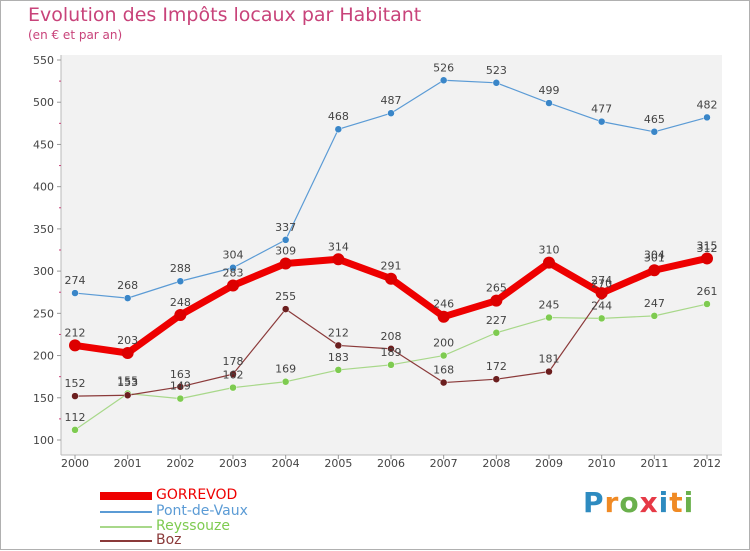 The height and width of the screenshot is (551, 750). Describe the element at coordinates (286, 463) in the screenshot. I see `x-tick-label: 2004` at that location.